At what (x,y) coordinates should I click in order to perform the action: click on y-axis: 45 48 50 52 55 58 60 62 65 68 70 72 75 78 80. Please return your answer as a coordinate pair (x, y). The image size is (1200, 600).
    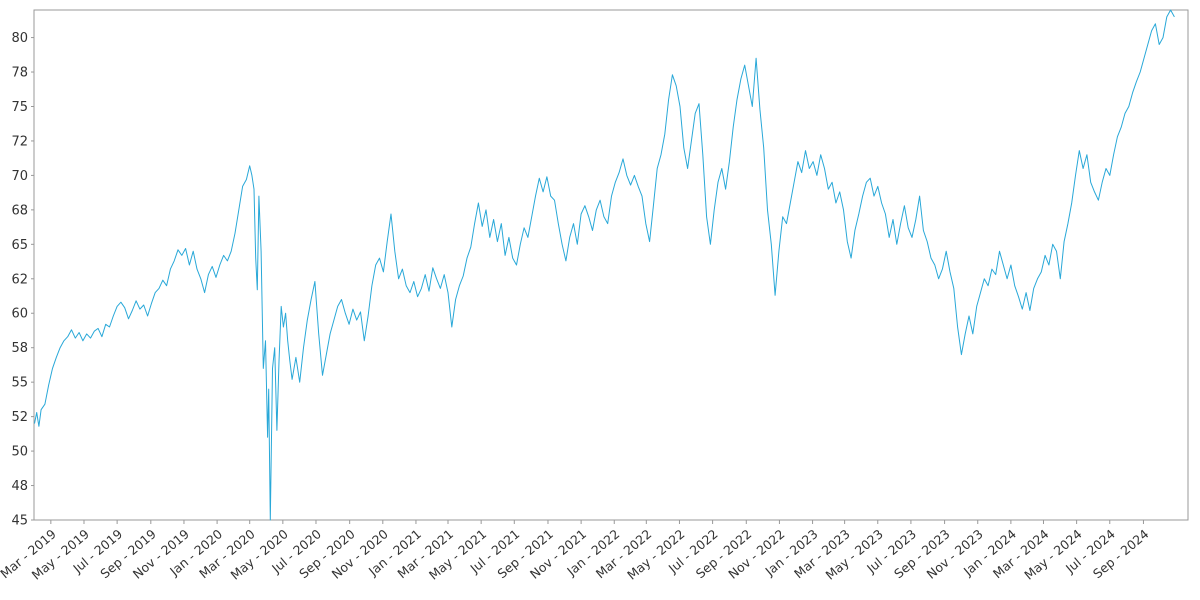
    Looking at the image, I should click on (22, 280).